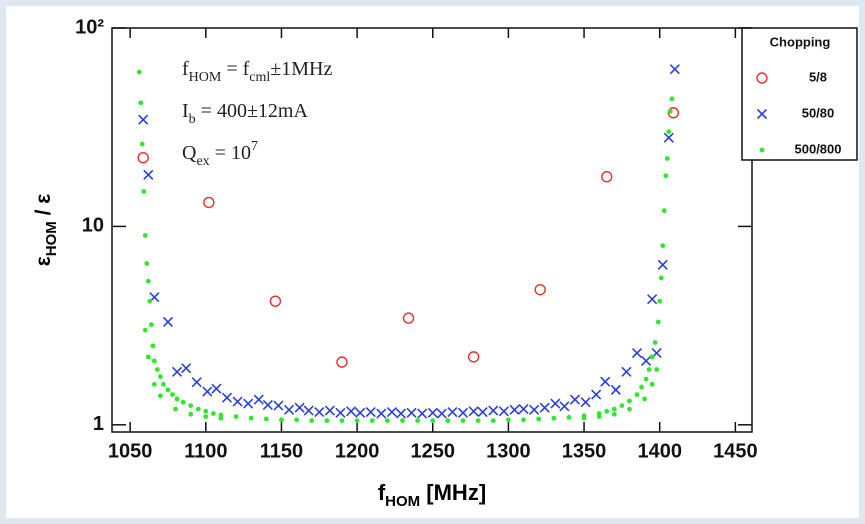 This screenshot has width=865, height=524. What do you see at coordinates (382, 492) in the screenshot?
I see `x-axis-label-part: f` at bounding box center [382, 492].